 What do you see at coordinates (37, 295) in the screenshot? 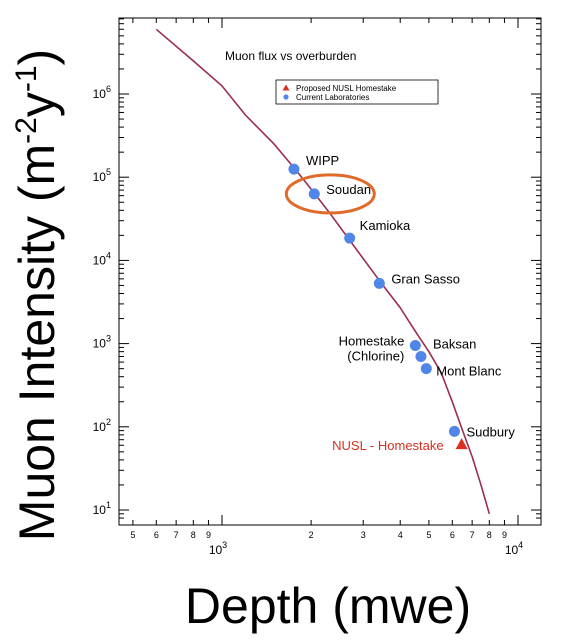
I see `y-axis-label: Muon Intensity (m-2y-1)` at bounding box center [37, 295].